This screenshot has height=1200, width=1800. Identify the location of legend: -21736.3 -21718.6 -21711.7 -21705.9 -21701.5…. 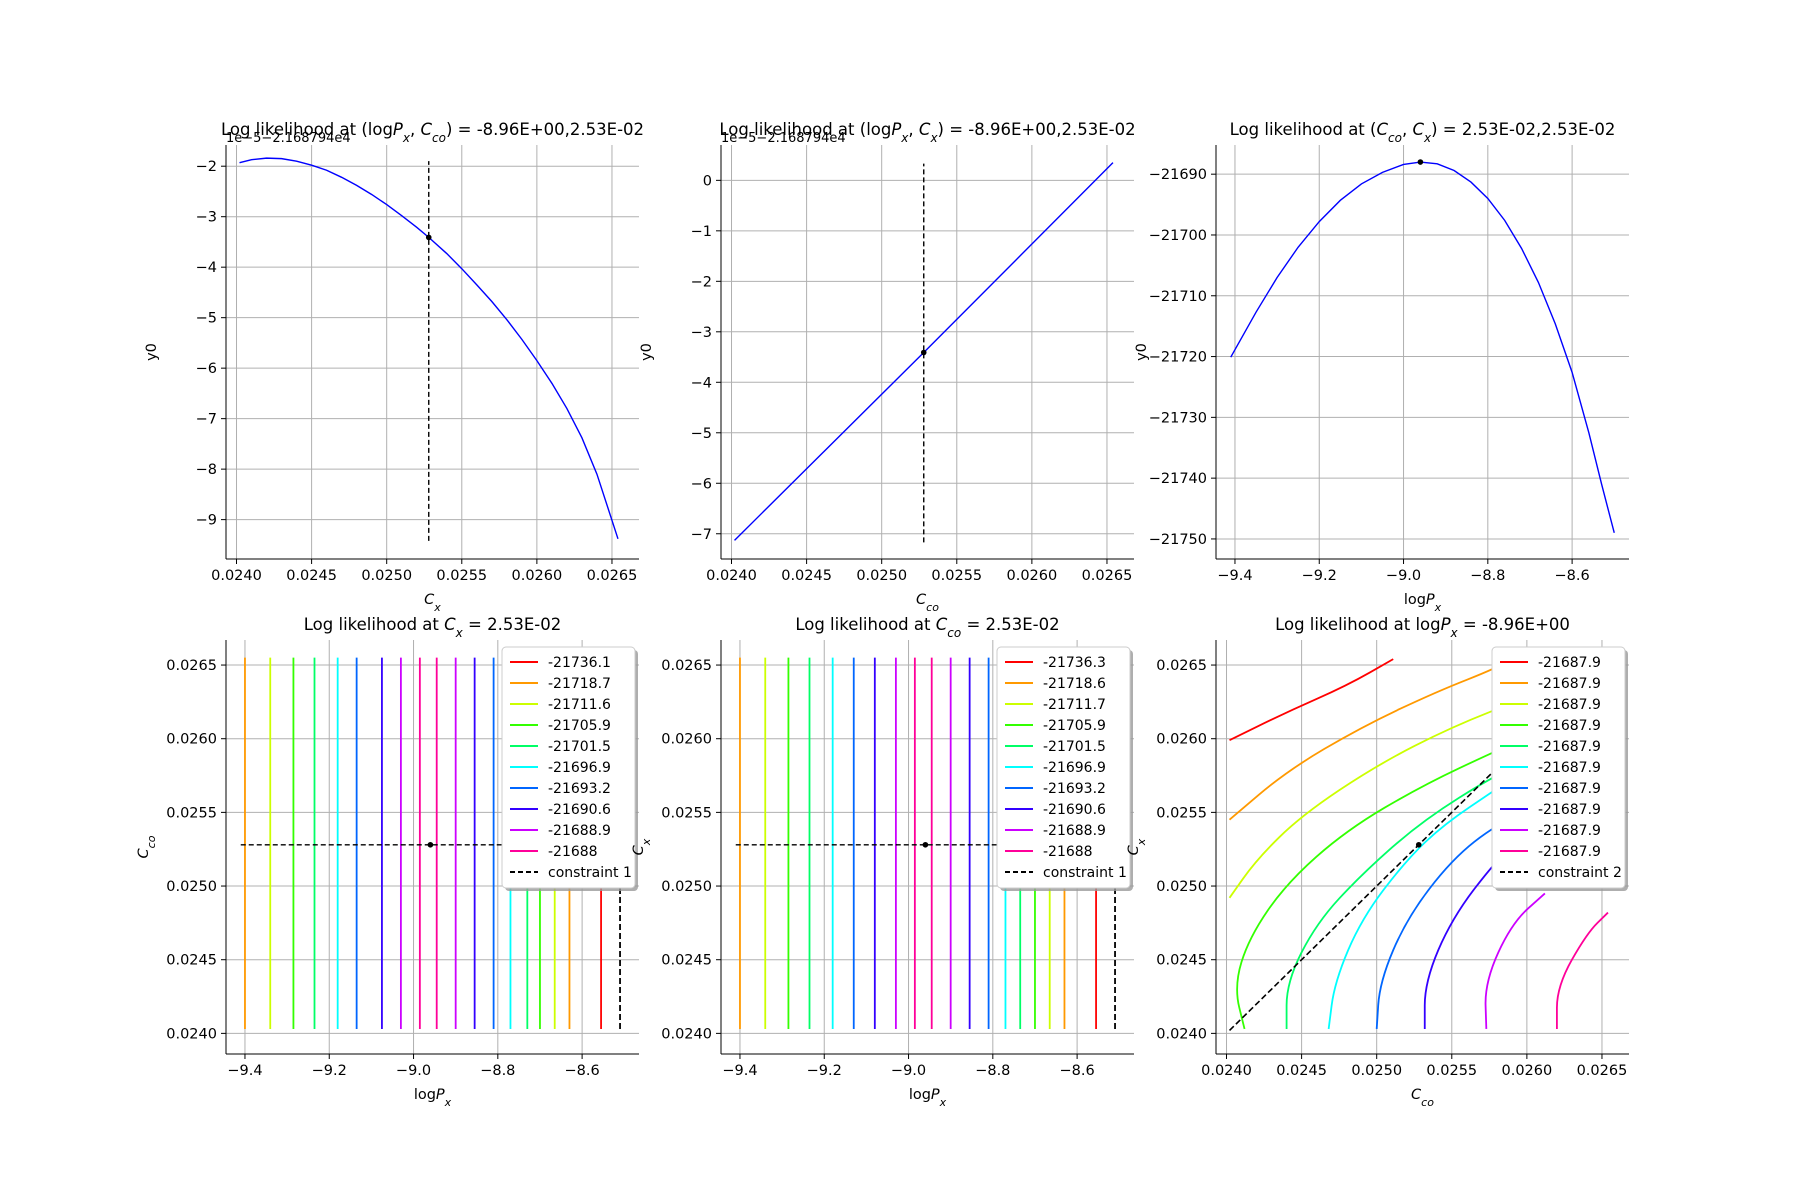
(1064, 768).